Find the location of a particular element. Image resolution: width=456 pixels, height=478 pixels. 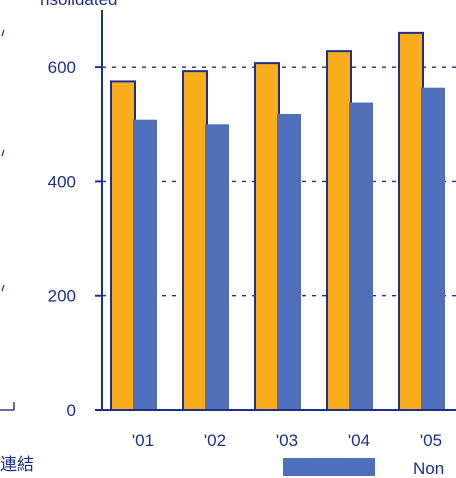

x-tick-label-2: '03 is located at coordinates (287, 440).